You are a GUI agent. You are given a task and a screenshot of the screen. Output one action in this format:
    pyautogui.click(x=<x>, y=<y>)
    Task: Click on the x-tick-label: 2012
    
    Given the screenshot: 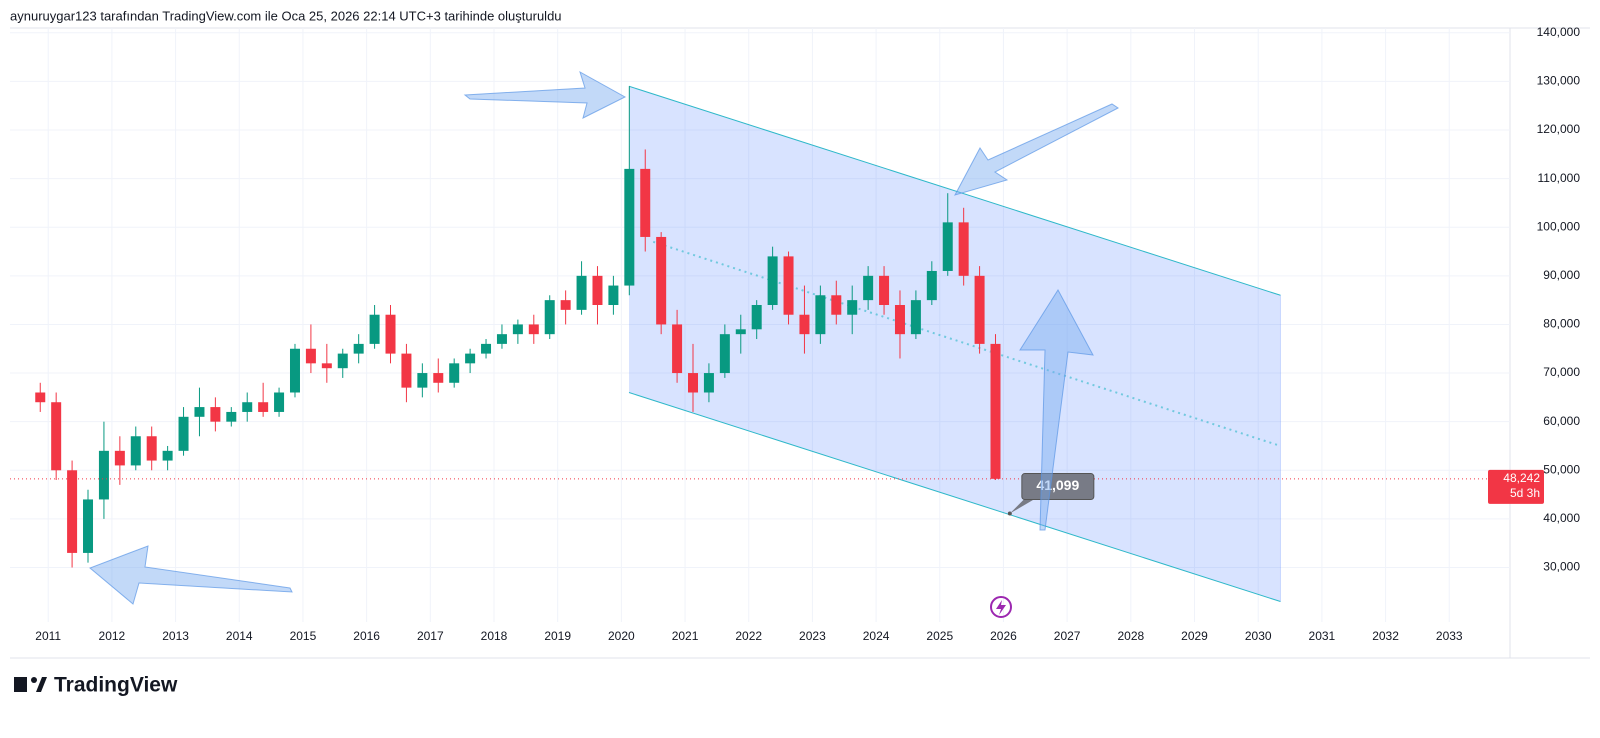 What is the action you would take?
    pyautogui.click(x=112, y=636)
    